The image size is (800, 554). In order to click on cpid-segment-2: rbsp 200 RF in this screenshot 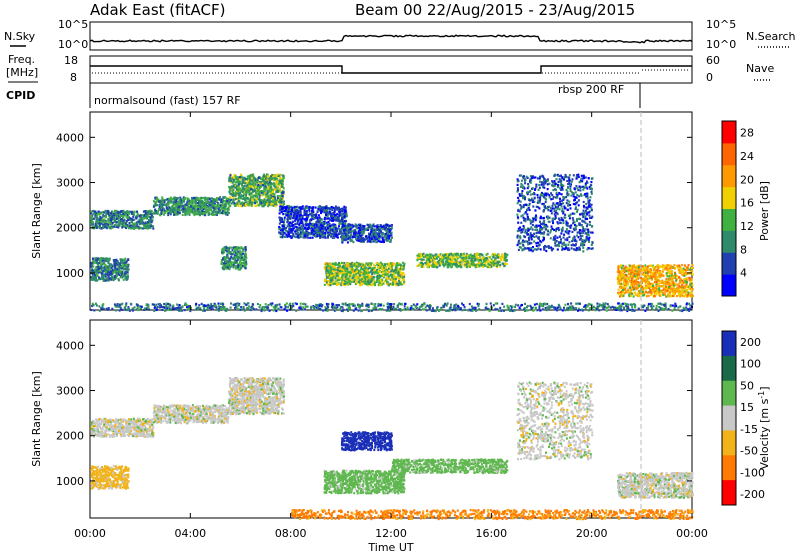, I will do `click(591, 89)`.